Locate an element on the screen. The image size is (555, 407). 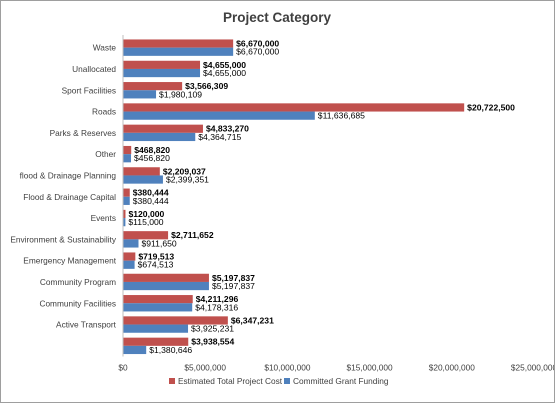
estimated-cost-label: $120,000 is located at coordinates (146, 214).